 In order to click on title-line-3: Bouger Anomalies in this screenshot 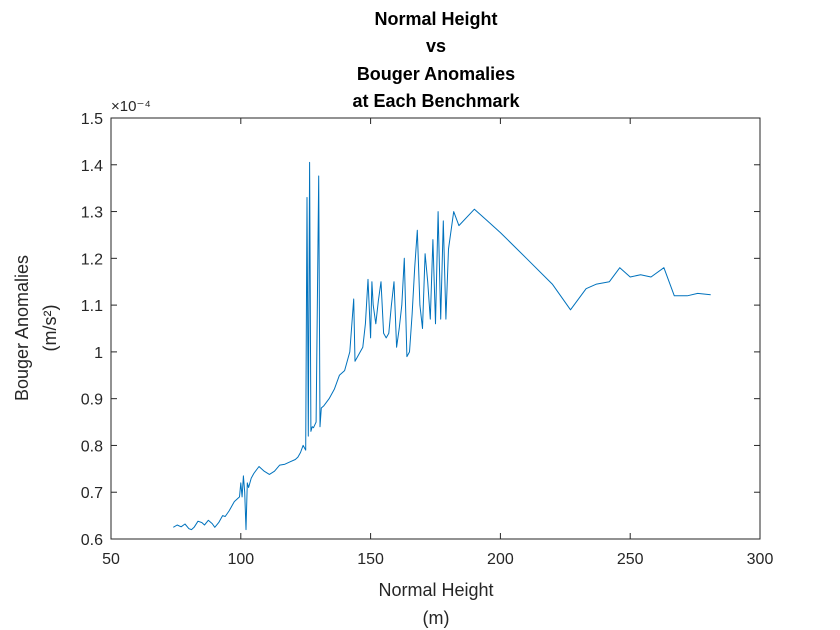, I will do `click(436, 74)`.